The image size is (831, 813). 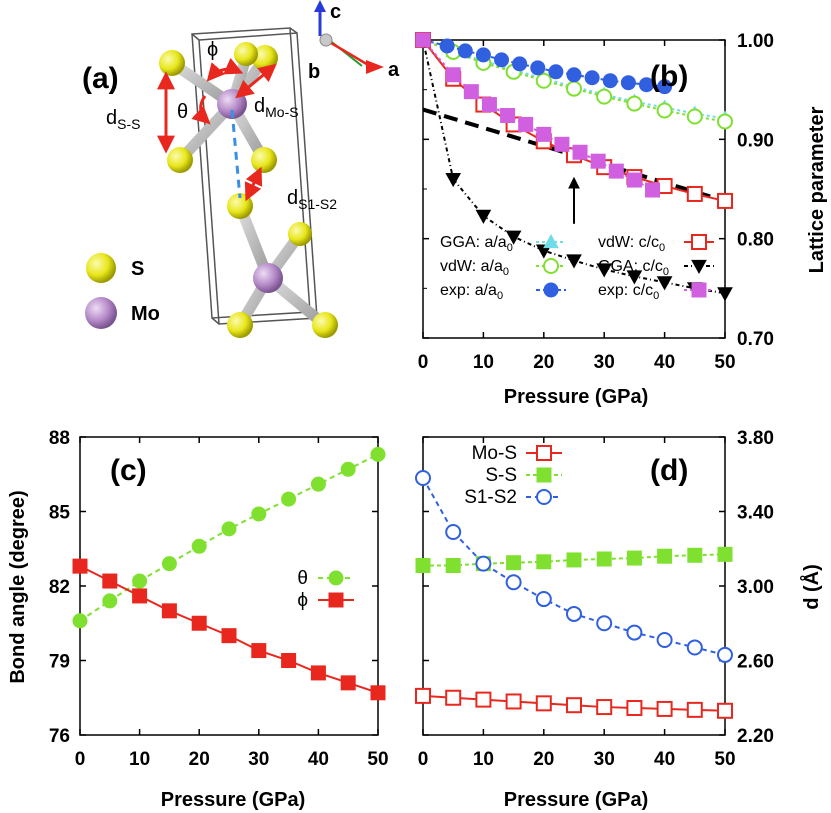 What do you see at coordinates (669, 470) in the screenshot?
I see `panel-label-d: (d)` at bounding box center [669, 470].